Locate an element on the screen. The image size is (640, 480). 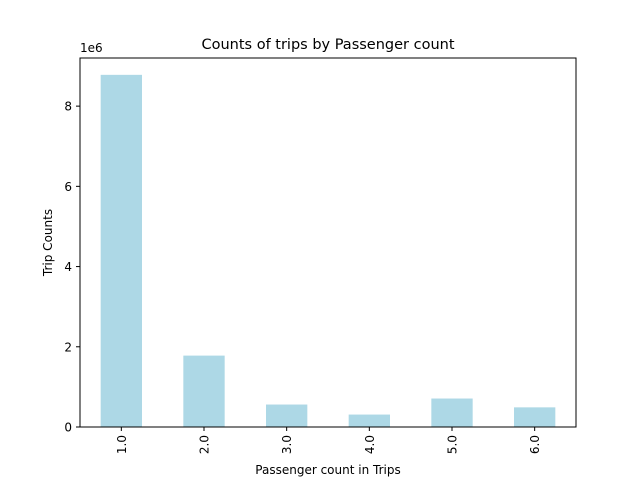
y-tick-label: 2 is located at coordinates (68, 347).